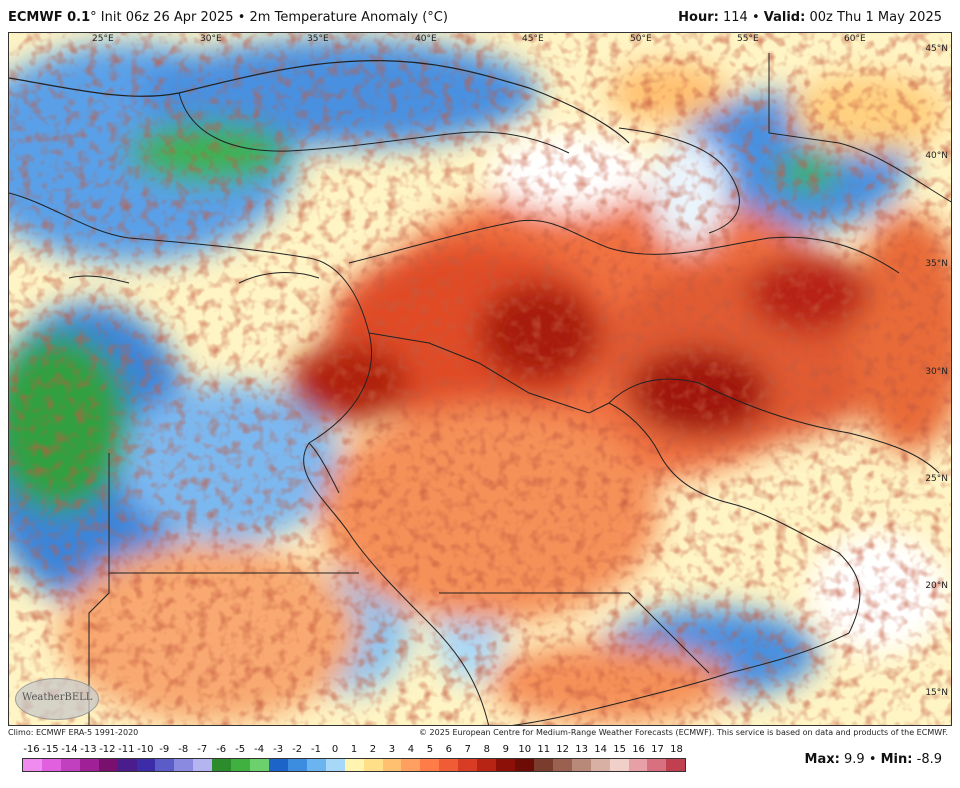 The width and height of the screenshot is (960, 788). I want to click on lon-tick: 35°E, so click(318, 39).